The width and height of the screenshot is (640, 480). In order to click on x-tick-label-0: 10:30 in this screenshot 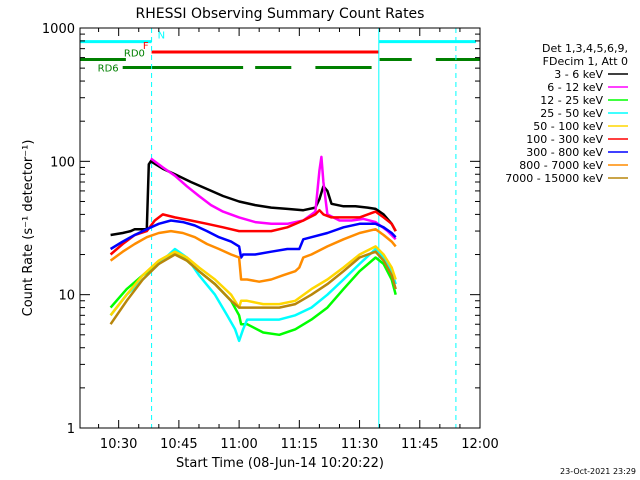, I will do `click(118, 444)`.